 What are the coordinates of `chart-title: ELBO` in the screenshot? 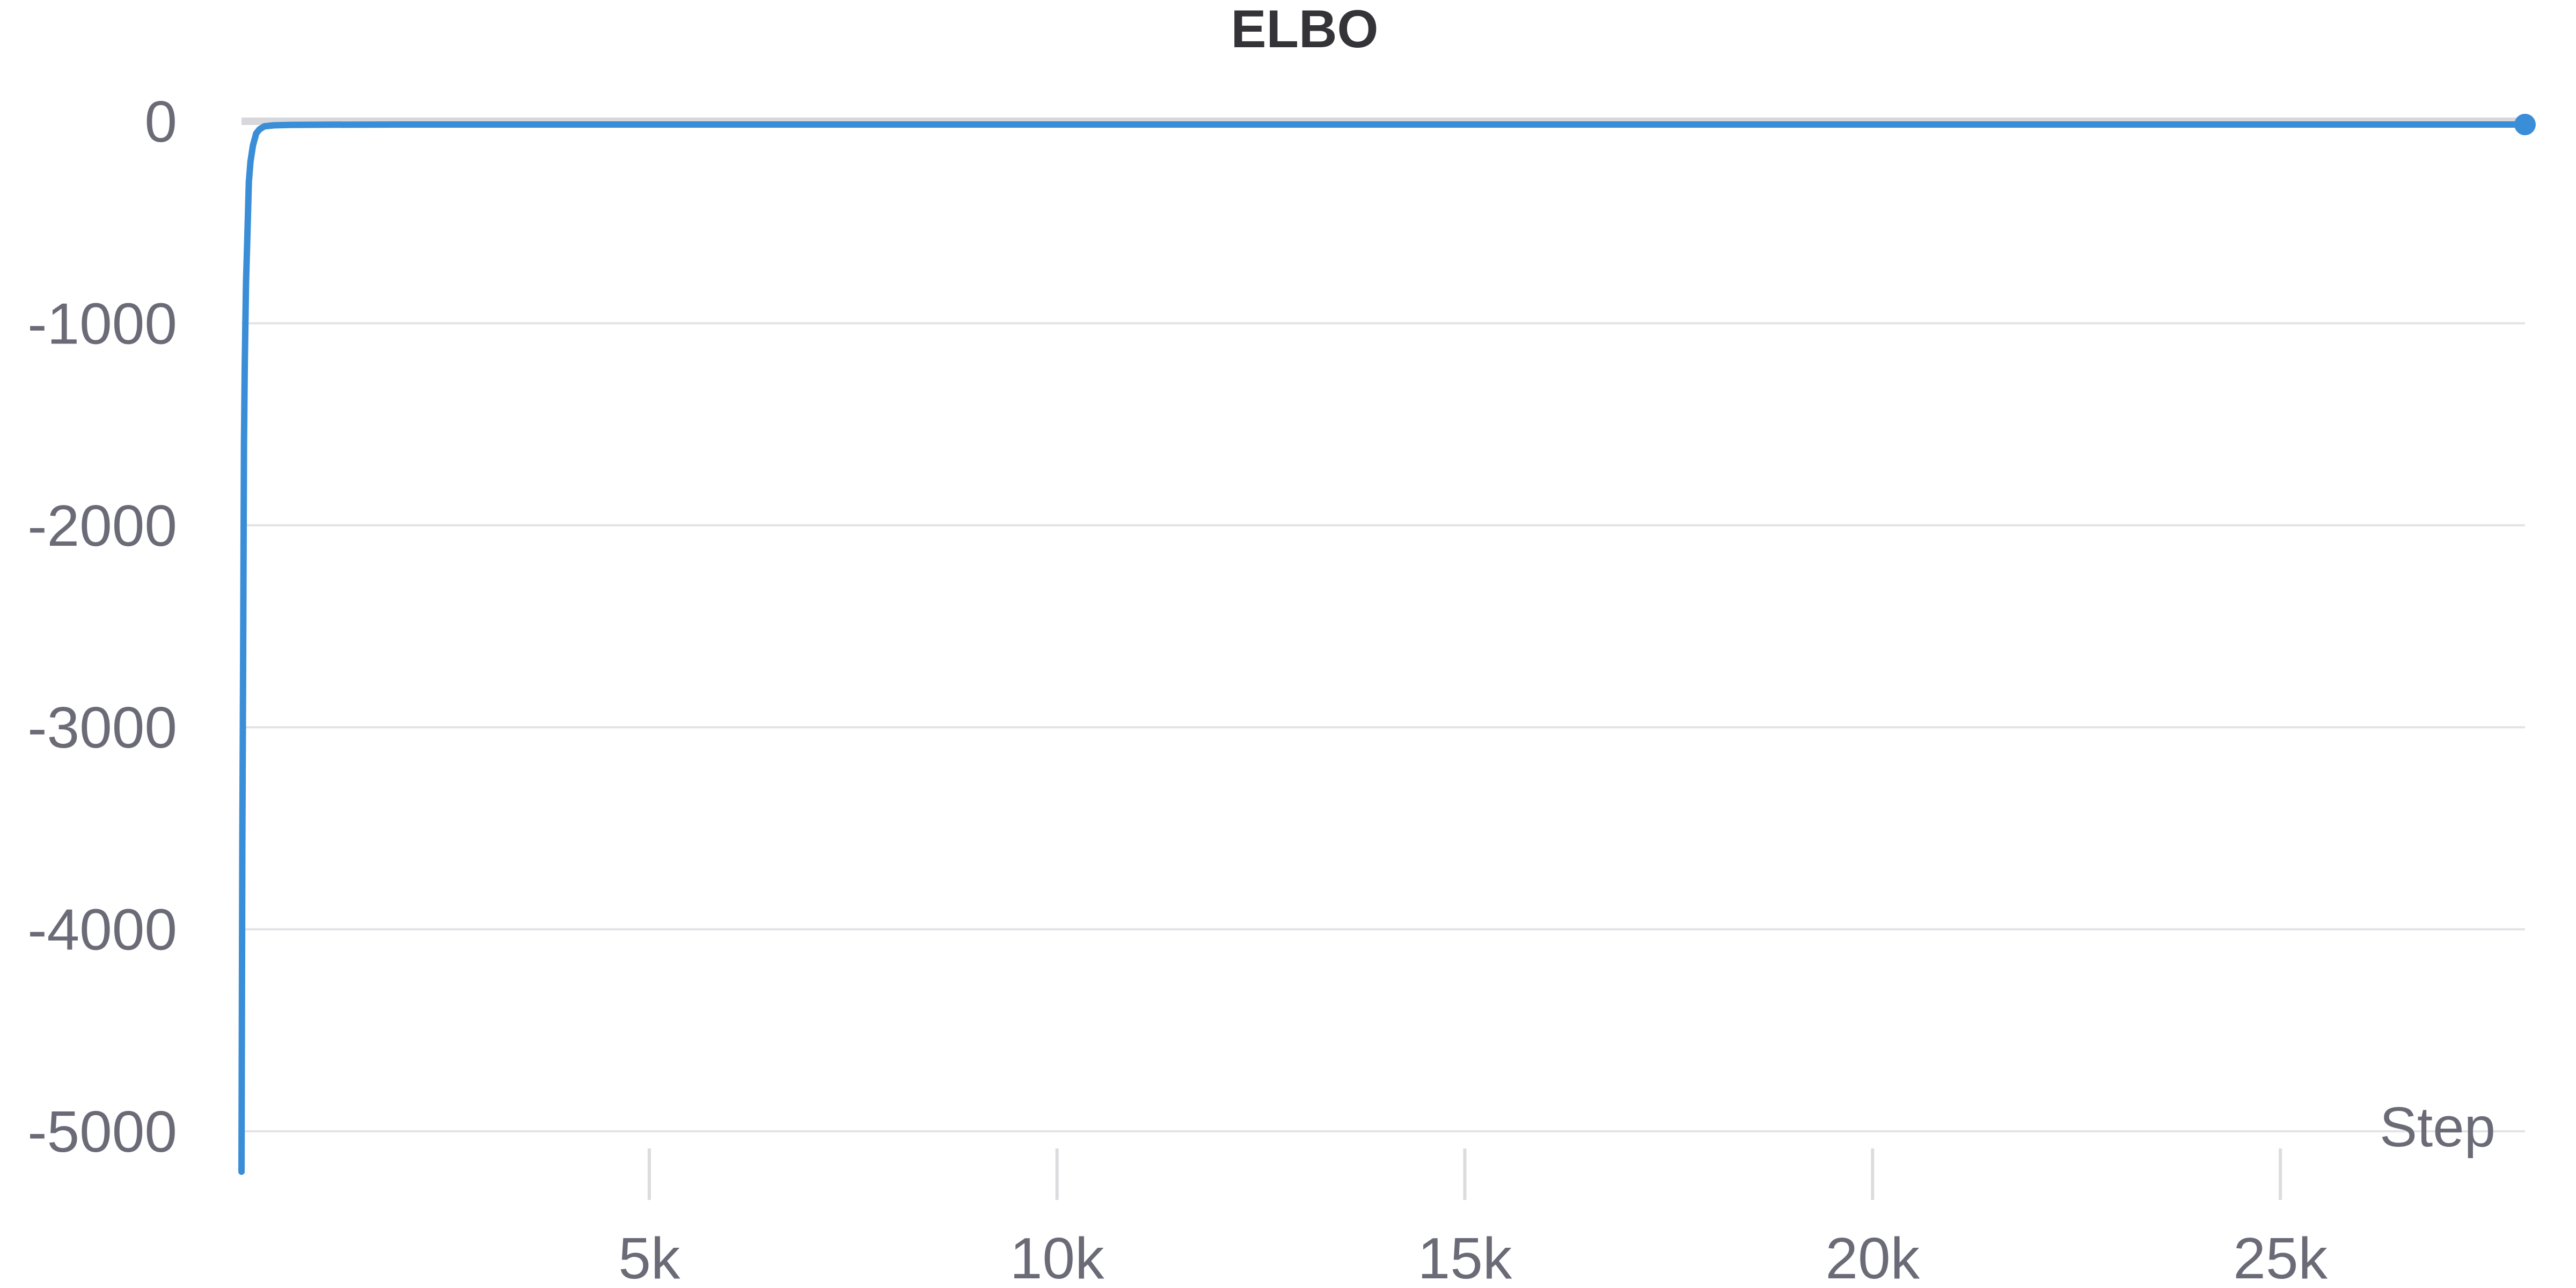 It's located at (1304, 29).